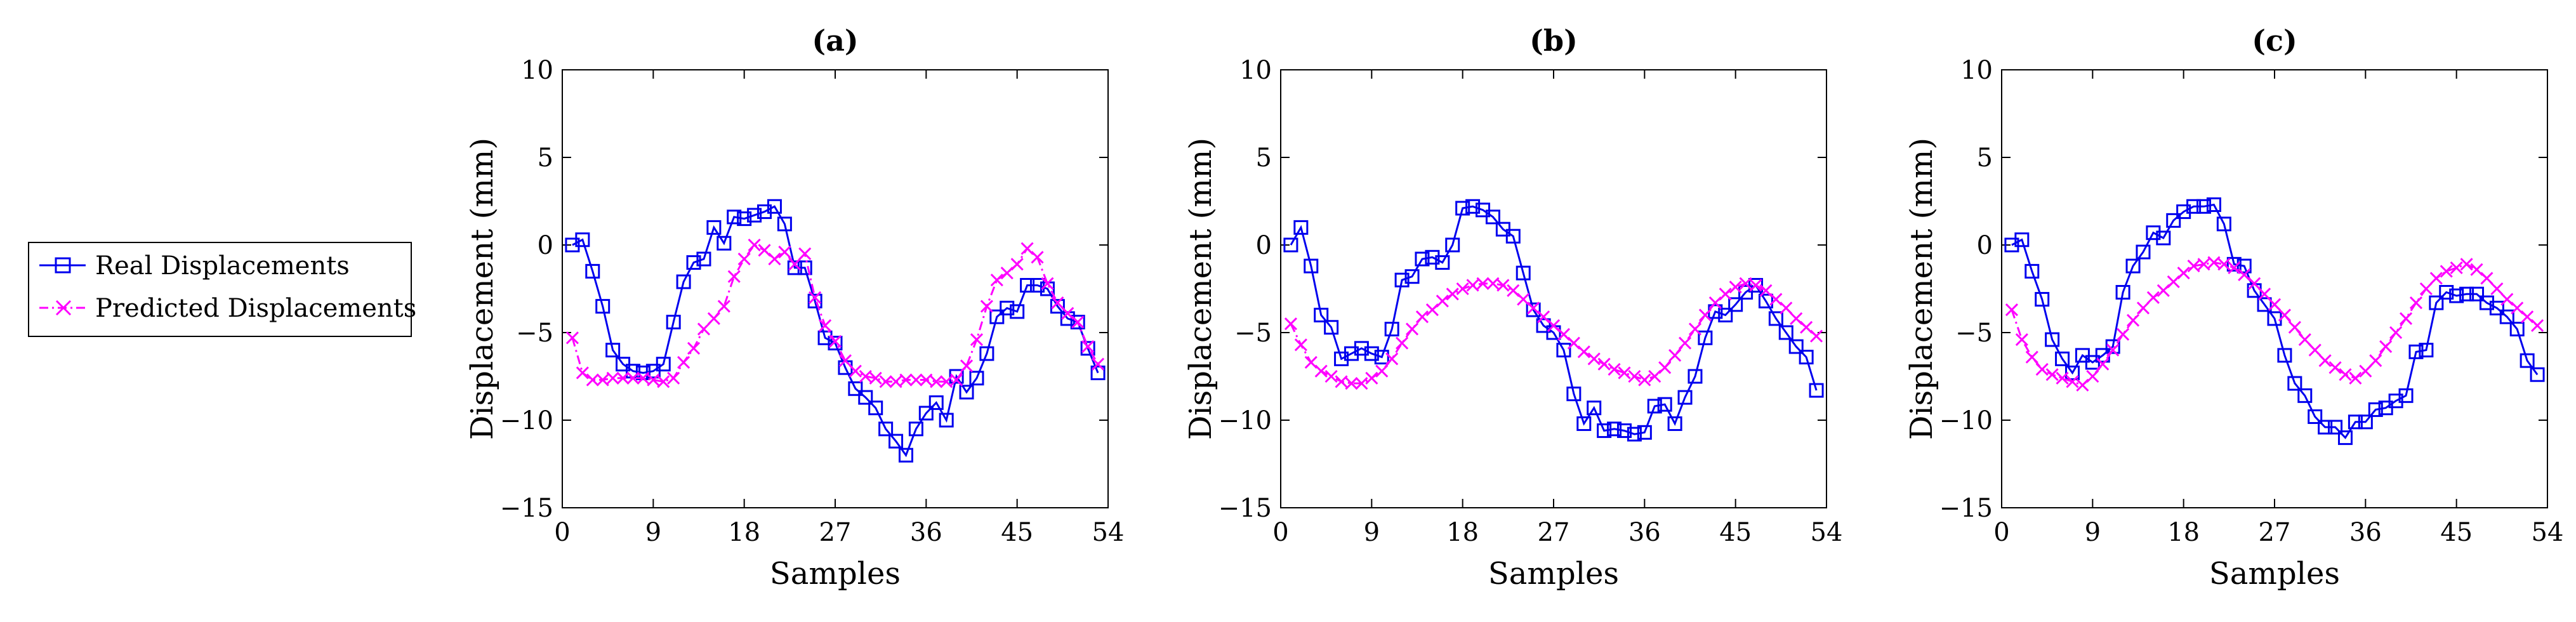 The height and width of the screenshot is (622, 2576). What do you see at coordinates (835, 574) in the screenshot?
I see `x-axis-label: Samples` at bounding box center [835, 574].